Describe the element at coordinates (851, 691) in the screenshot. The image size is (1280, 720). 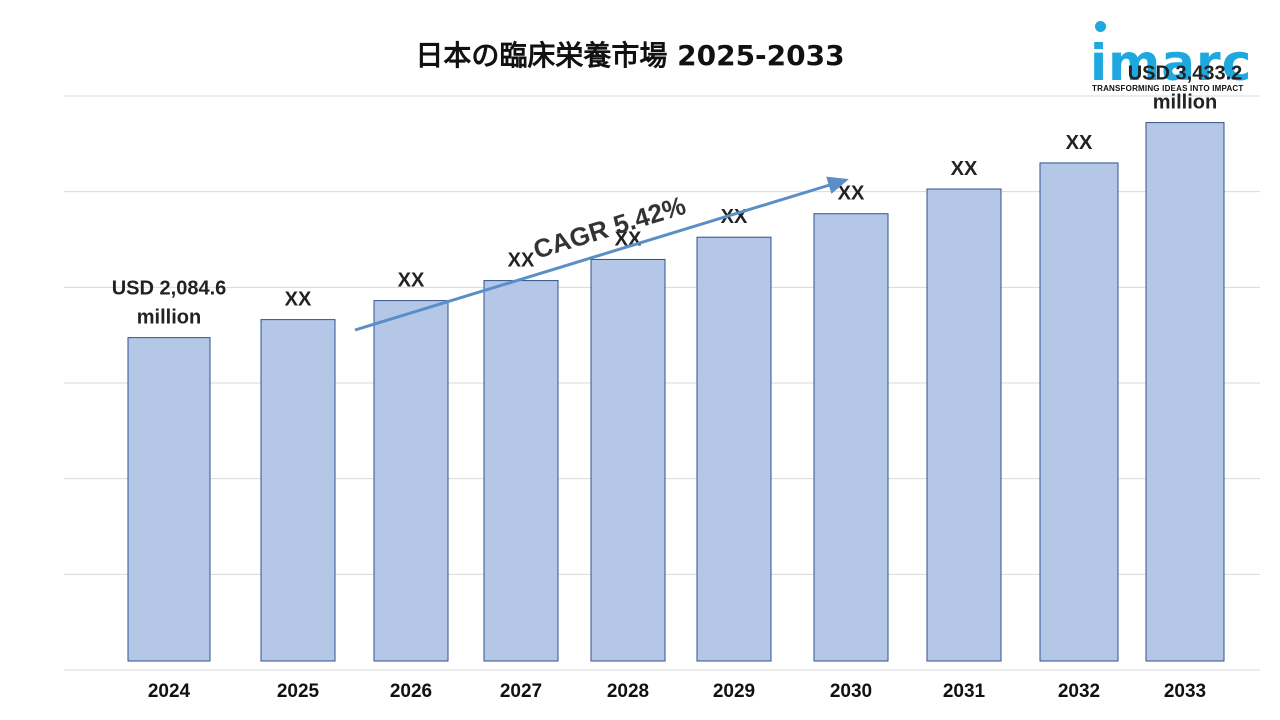
I see `x-tick-2030: 2030` at that location.